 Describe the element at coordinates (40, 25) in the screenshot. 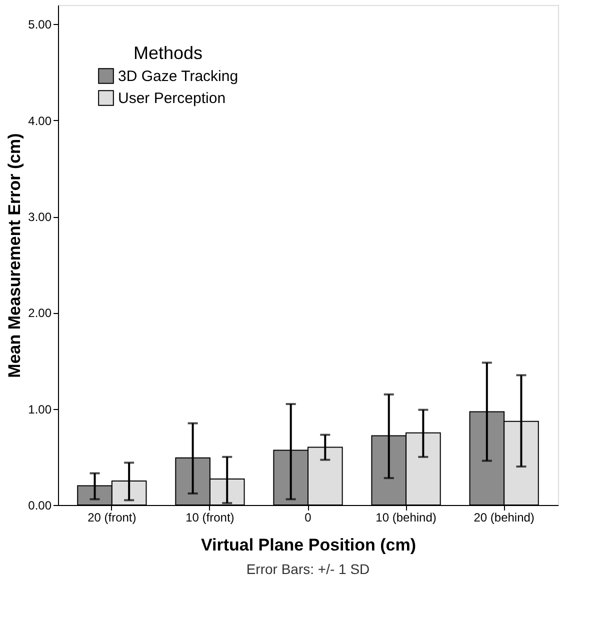

I see `y-tick-label: 5.00` at that location.